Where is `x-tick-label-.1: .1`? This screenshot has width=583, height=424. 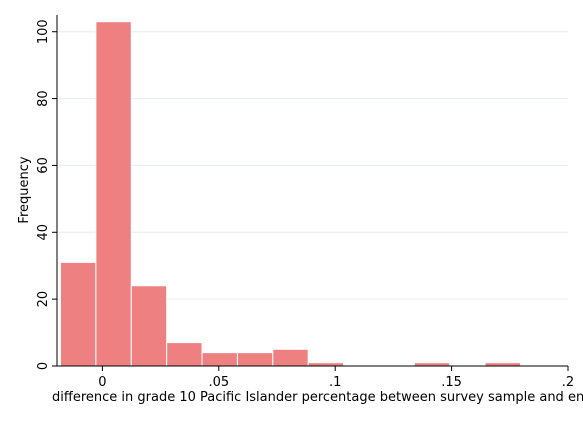
x-tick-label-.1: .1 is located at coordinates (335, 382).